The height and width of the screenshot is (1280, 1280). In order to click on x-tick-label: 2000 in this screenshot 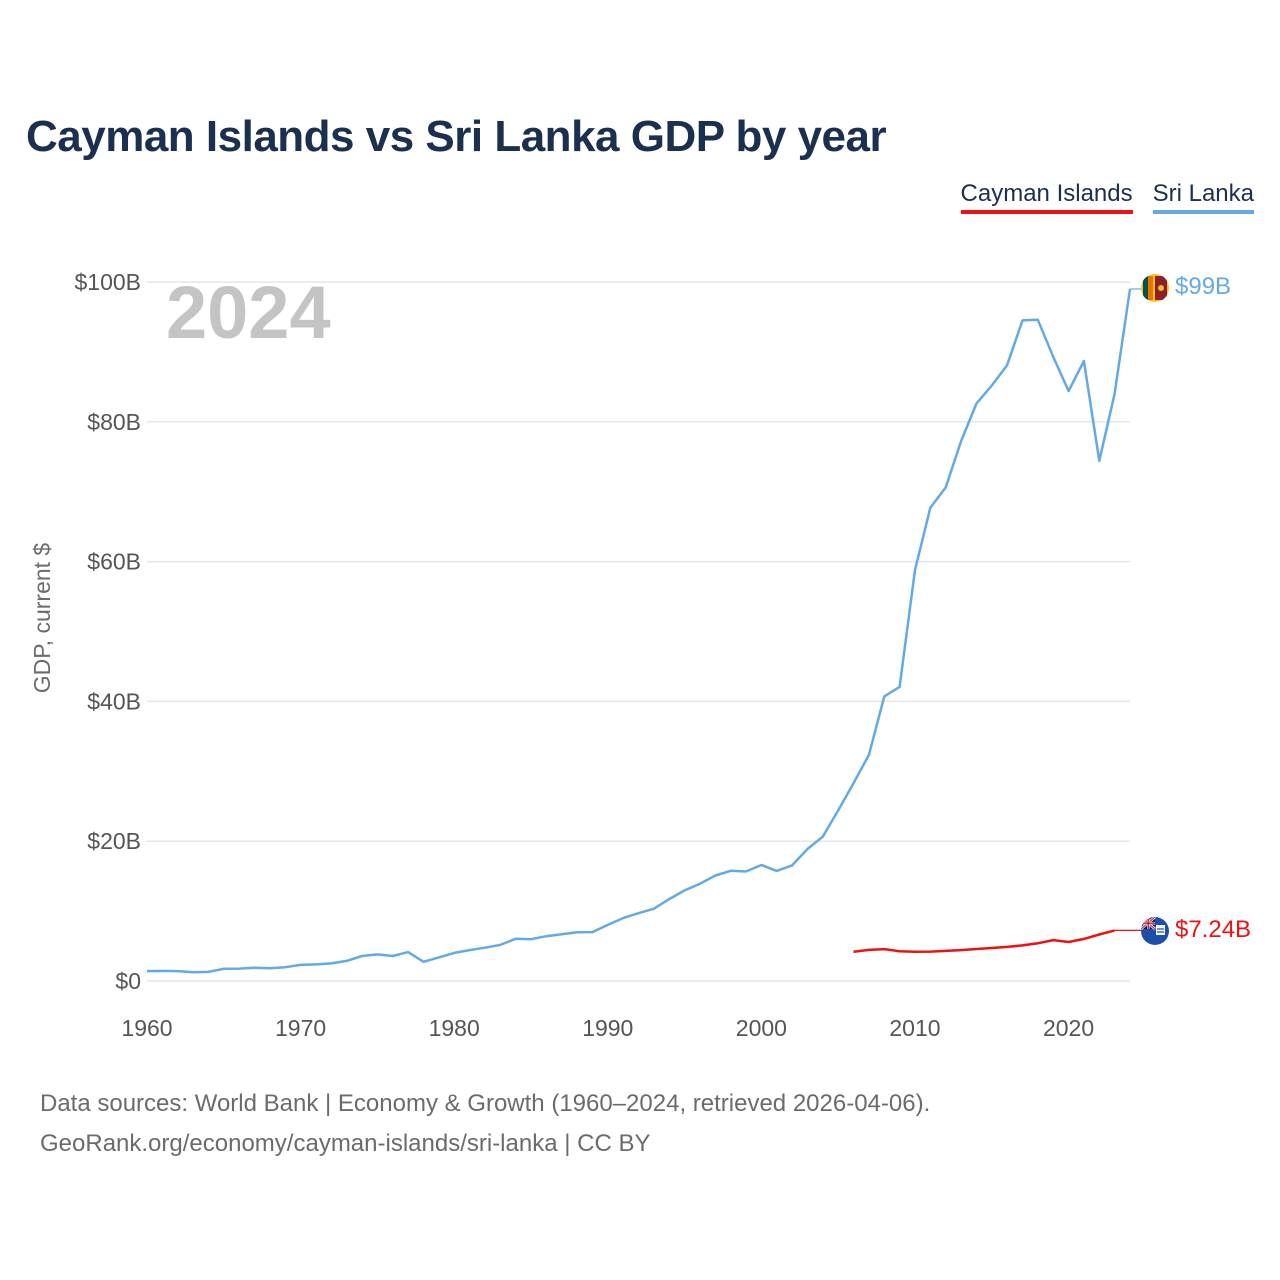, I will do `click(761, 1028)`.